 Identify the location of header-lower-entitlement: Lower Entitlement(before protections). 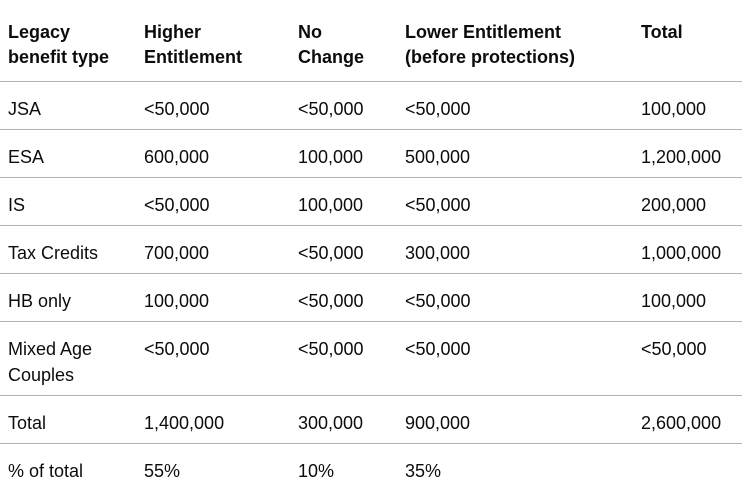
(515, 41).